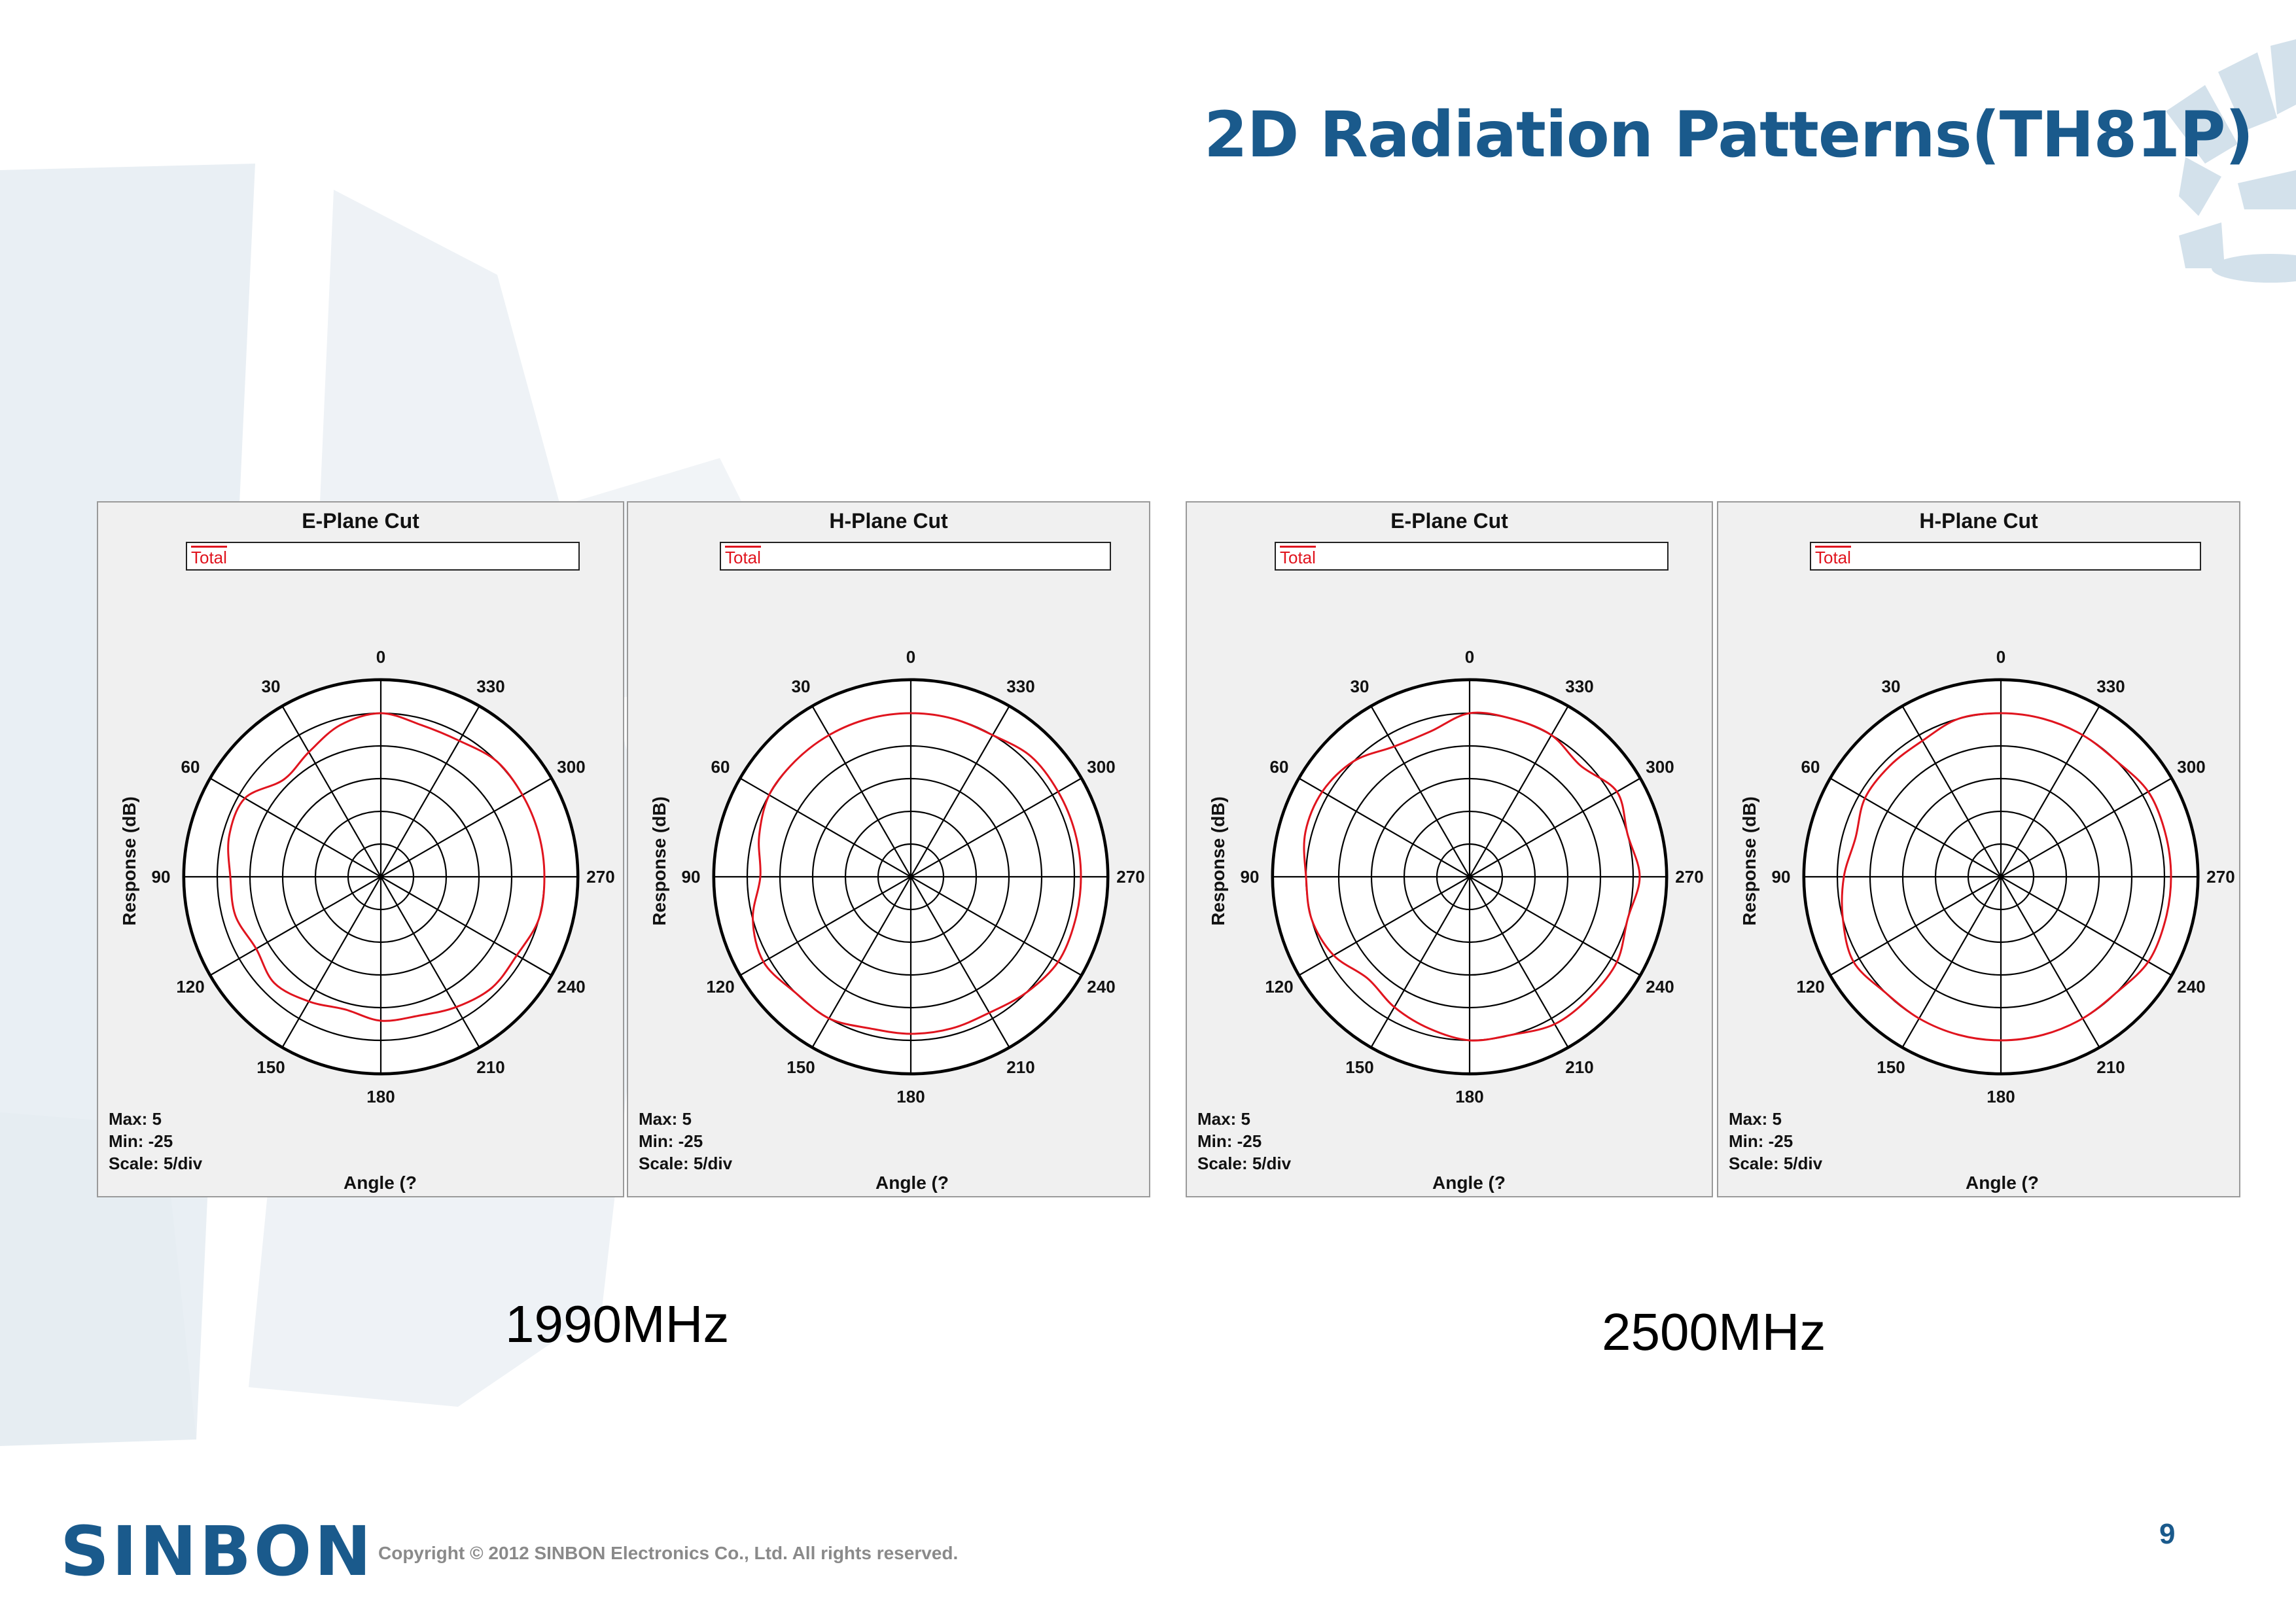  Describe the element at coordinates (217, 1551) in the screenshot. I see `sinbon-logo: SINBON` at that location.